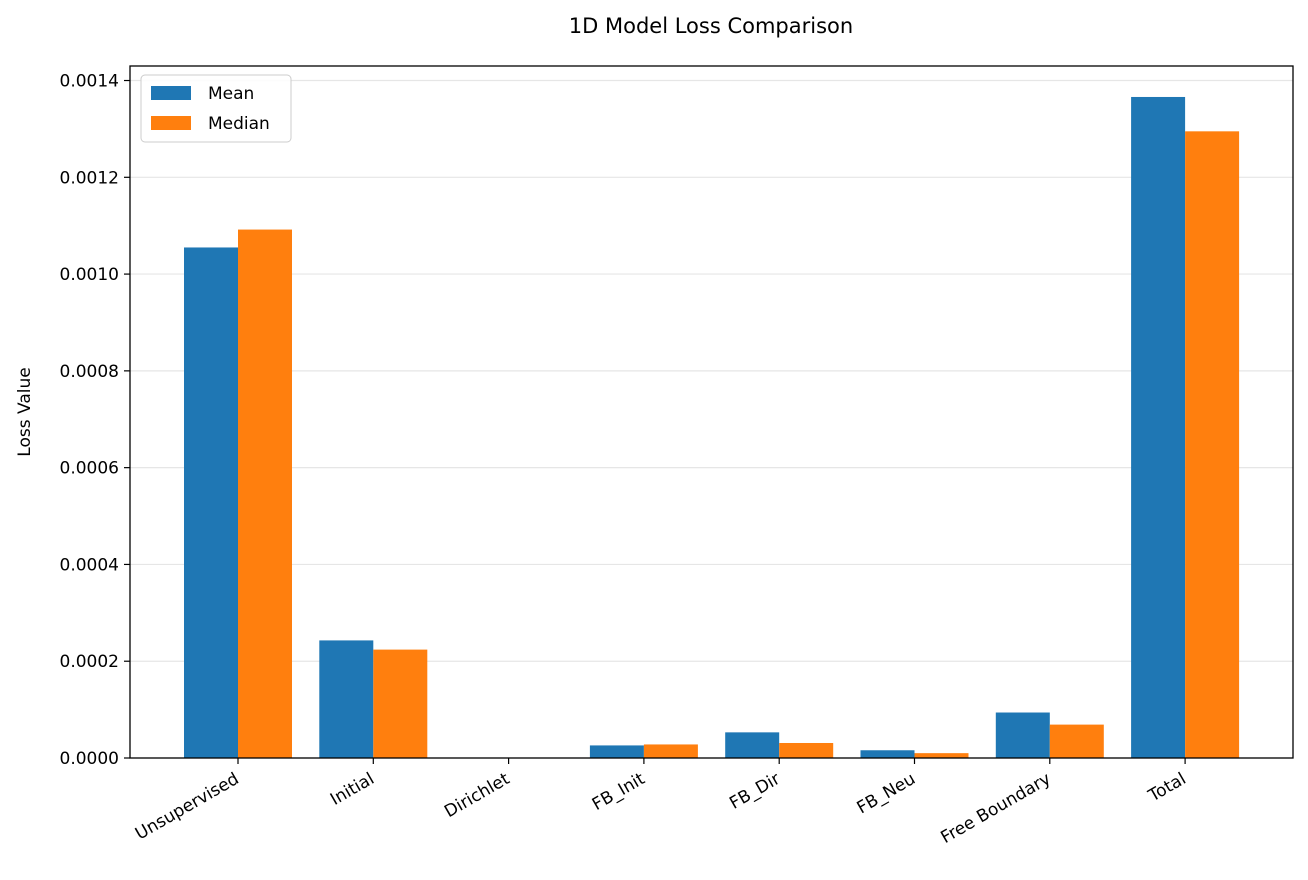 This screenshot has height=880, width=1308. Describe the element at coordinates (187, 806) in the screenshot. I see `x-tick-label: Unsupervised` at that location.